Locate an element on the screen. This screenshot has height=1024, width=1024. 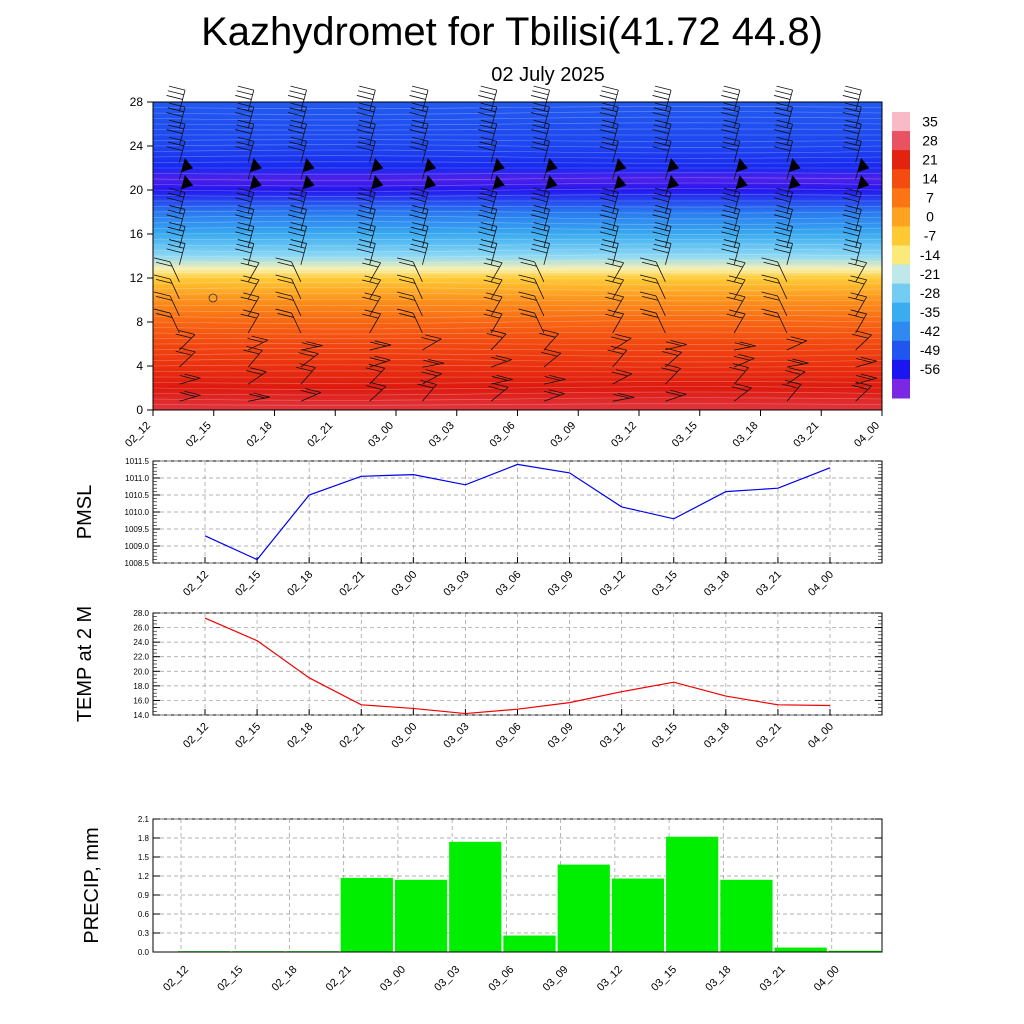
x-tick-label: 03_12 is located at coordinates (613, 736).